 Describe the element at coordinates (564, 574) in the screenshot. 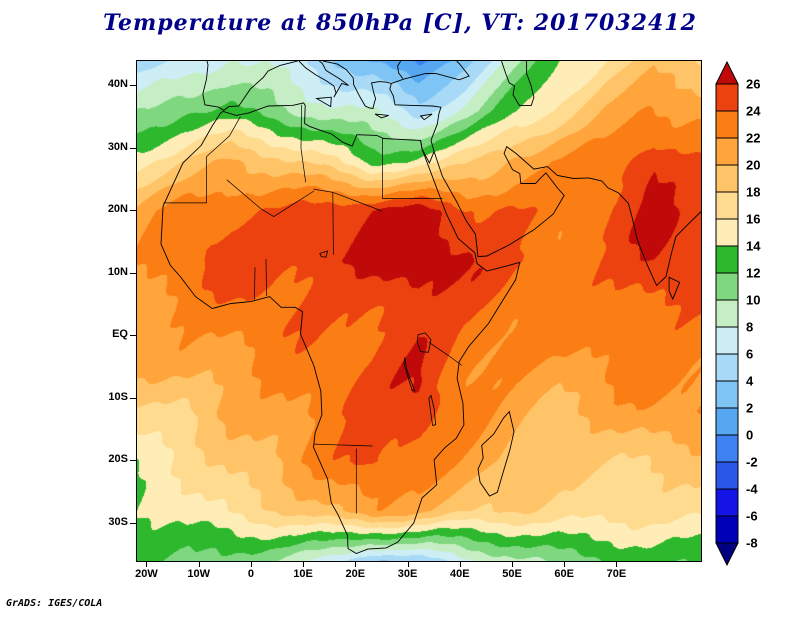

I see `lon-tick-label: 60E` at that location.